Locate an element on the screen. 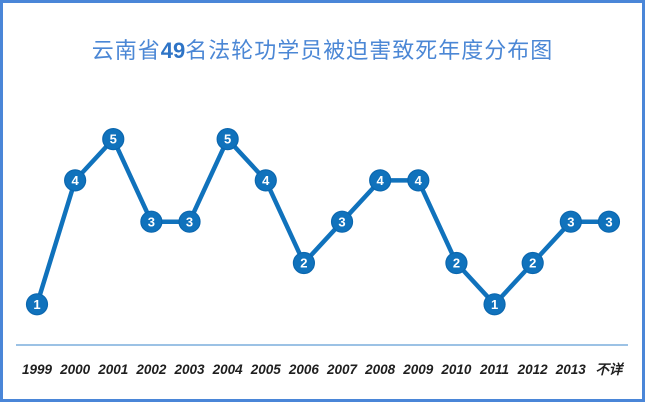 This screenshot has height=402, width=645. x-axis-label: 2001 is located at coordinates (112, 369).